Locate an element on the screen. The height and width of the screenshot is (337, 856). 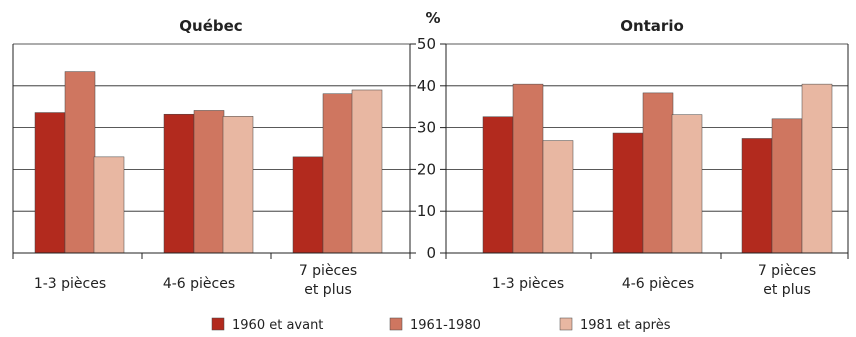
bar-ontario-c2-s2 is located at coordinates (817, 168).